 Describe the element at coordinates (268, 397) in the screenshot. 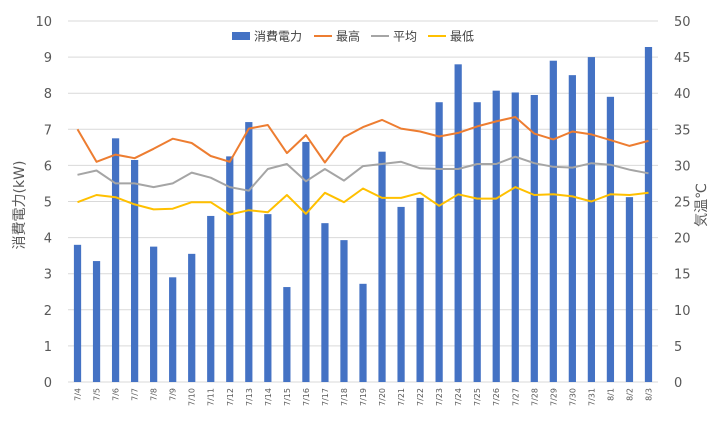

I see `x-tick-label: 7/14` at that location.